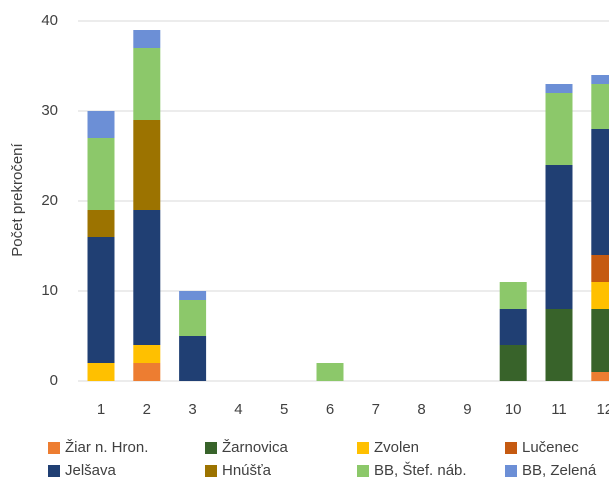  What do you see at coordinates (54, 380) in the screenshot?
I see `y-tick-label: 0` at bounding box center [54, 380].